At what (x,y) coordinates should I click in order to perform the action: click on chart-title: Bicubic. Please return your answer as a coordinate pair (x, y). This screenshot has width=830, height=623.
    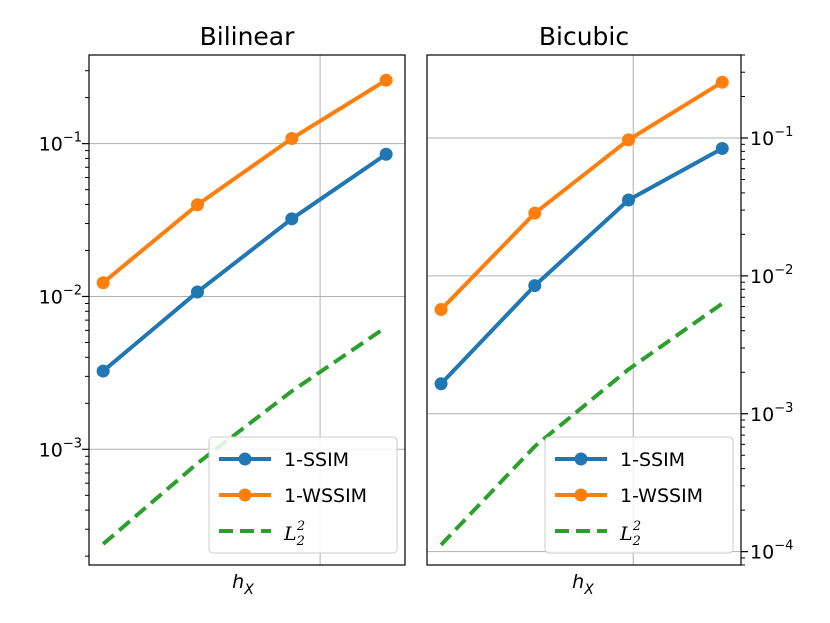
    Looking at the image, I should click on (584, 36).